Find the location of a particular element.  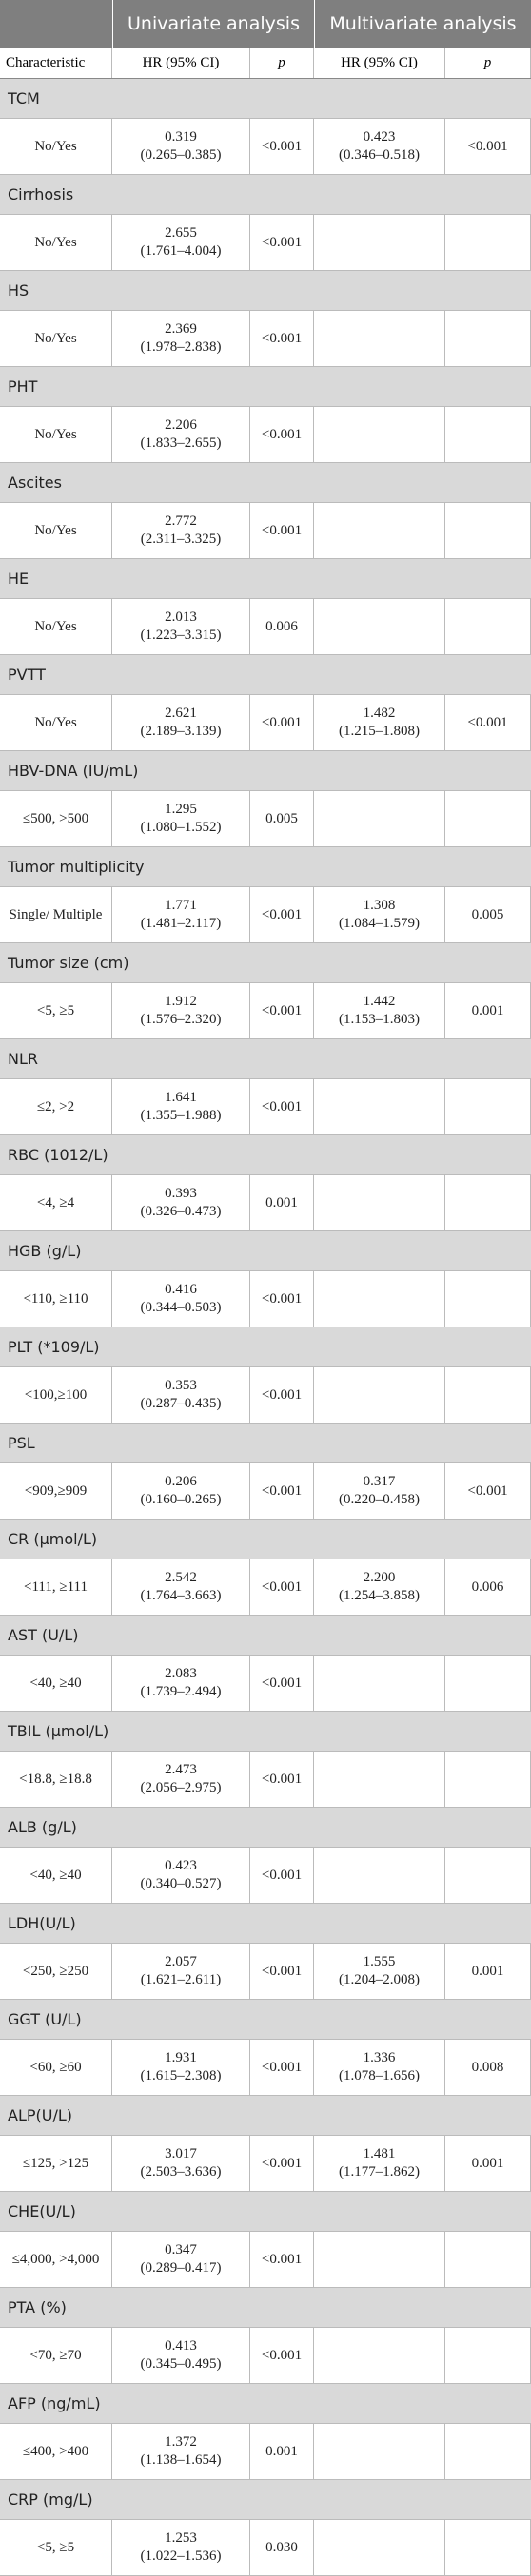

hr-cell: 2.369 (1.978–2.838) is located at coordinates (181, 338).